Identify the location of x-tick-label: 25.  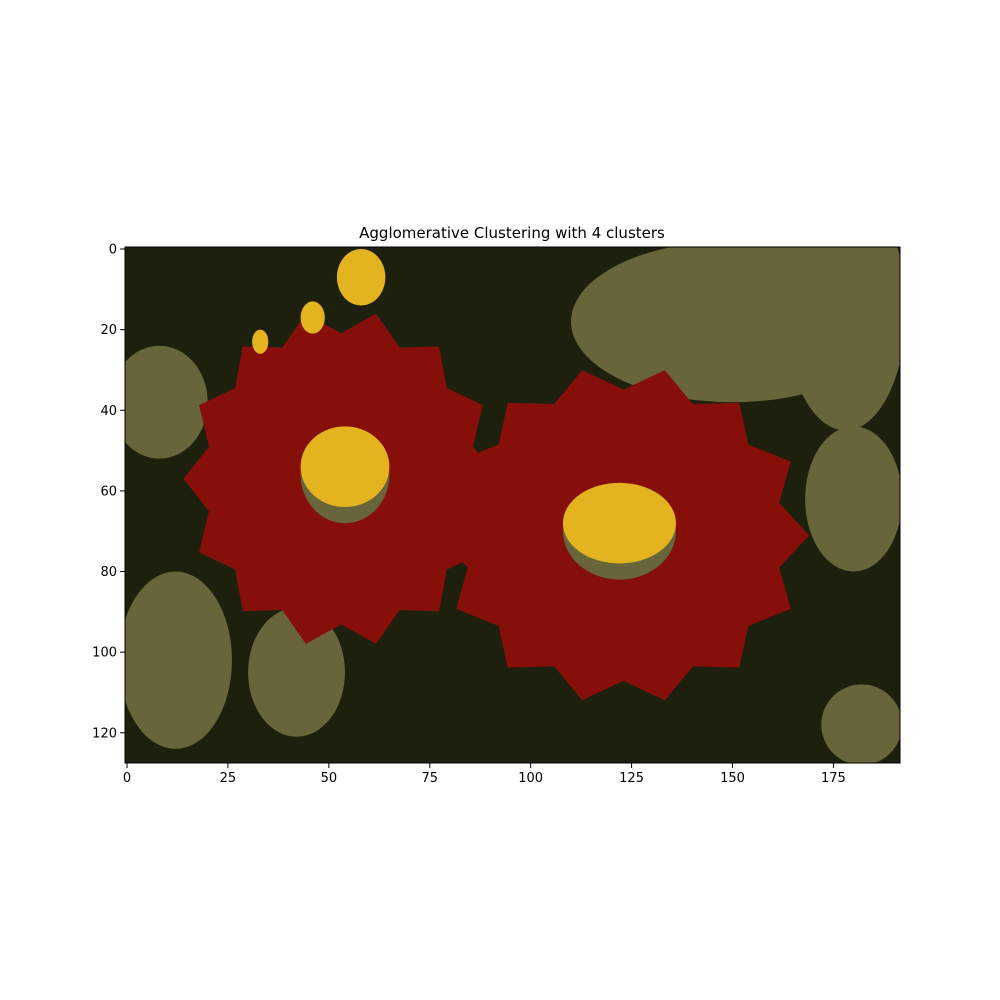
(228, 778).